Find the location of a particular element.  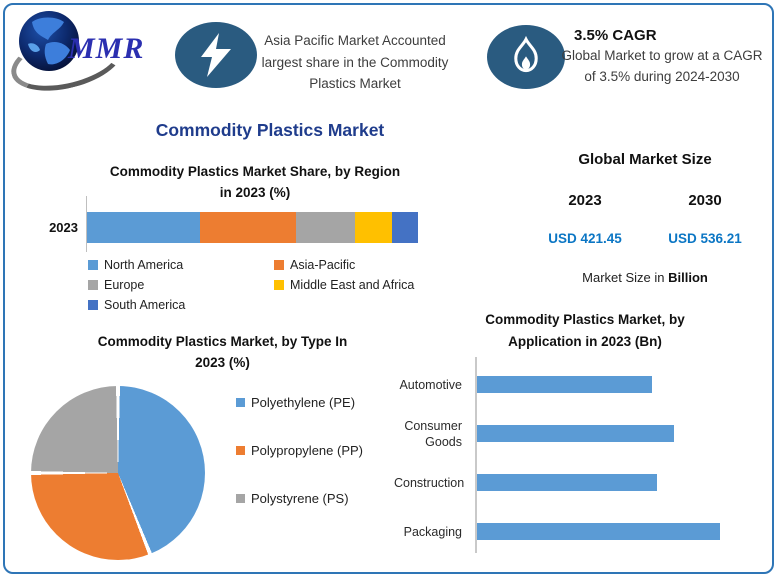

application-bar-row: Consumer Goods is located at coordinates (574, 433).